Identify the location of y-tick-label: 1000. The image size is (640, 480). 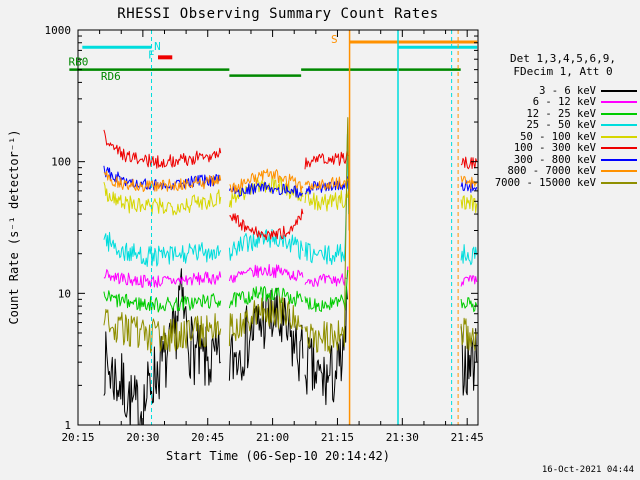
(58, 30).